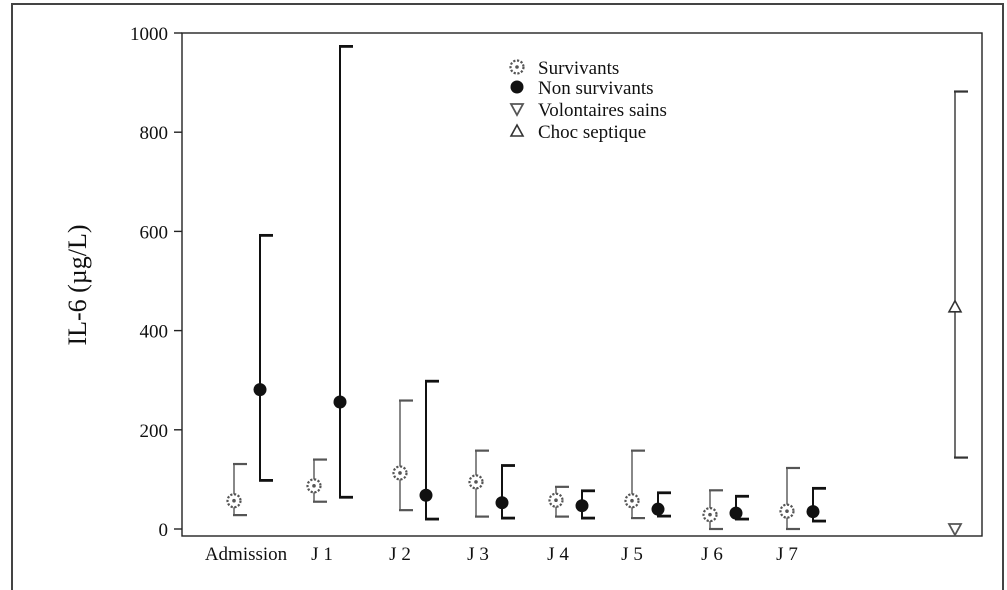 This screenshot has width=1007, height=590. What do you see at coordinates (501, 554) in the screenshot?
I see `x-axis: Admission J 1 J 2 J 3 J 4 J 5 J 6 J 7` at bounding box center [501, 554].